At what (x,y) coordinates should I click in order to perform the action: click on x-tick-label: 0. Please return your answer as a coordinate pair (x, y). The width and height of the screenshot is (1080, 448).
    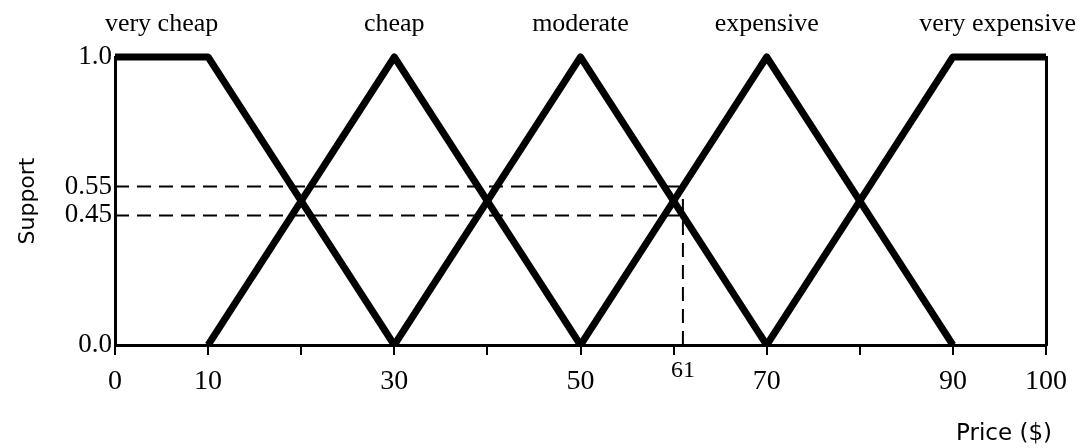
    Looking at the image, I should click on (115, 380).